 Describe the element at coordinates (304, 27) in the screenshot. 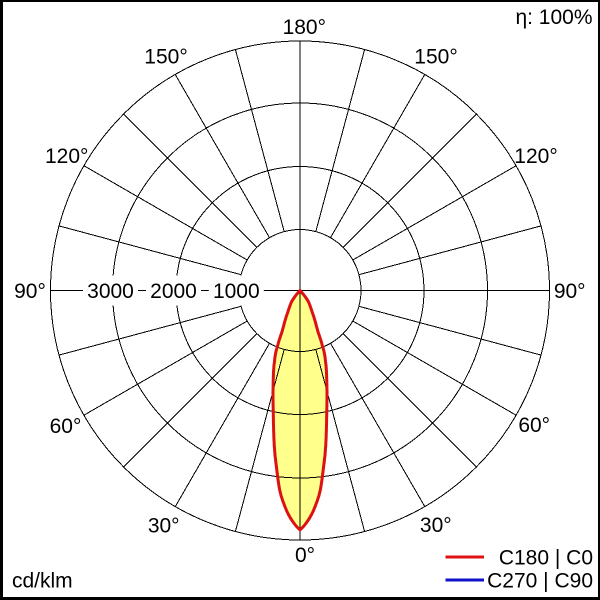

I see `svg-text: 180°` at that location.